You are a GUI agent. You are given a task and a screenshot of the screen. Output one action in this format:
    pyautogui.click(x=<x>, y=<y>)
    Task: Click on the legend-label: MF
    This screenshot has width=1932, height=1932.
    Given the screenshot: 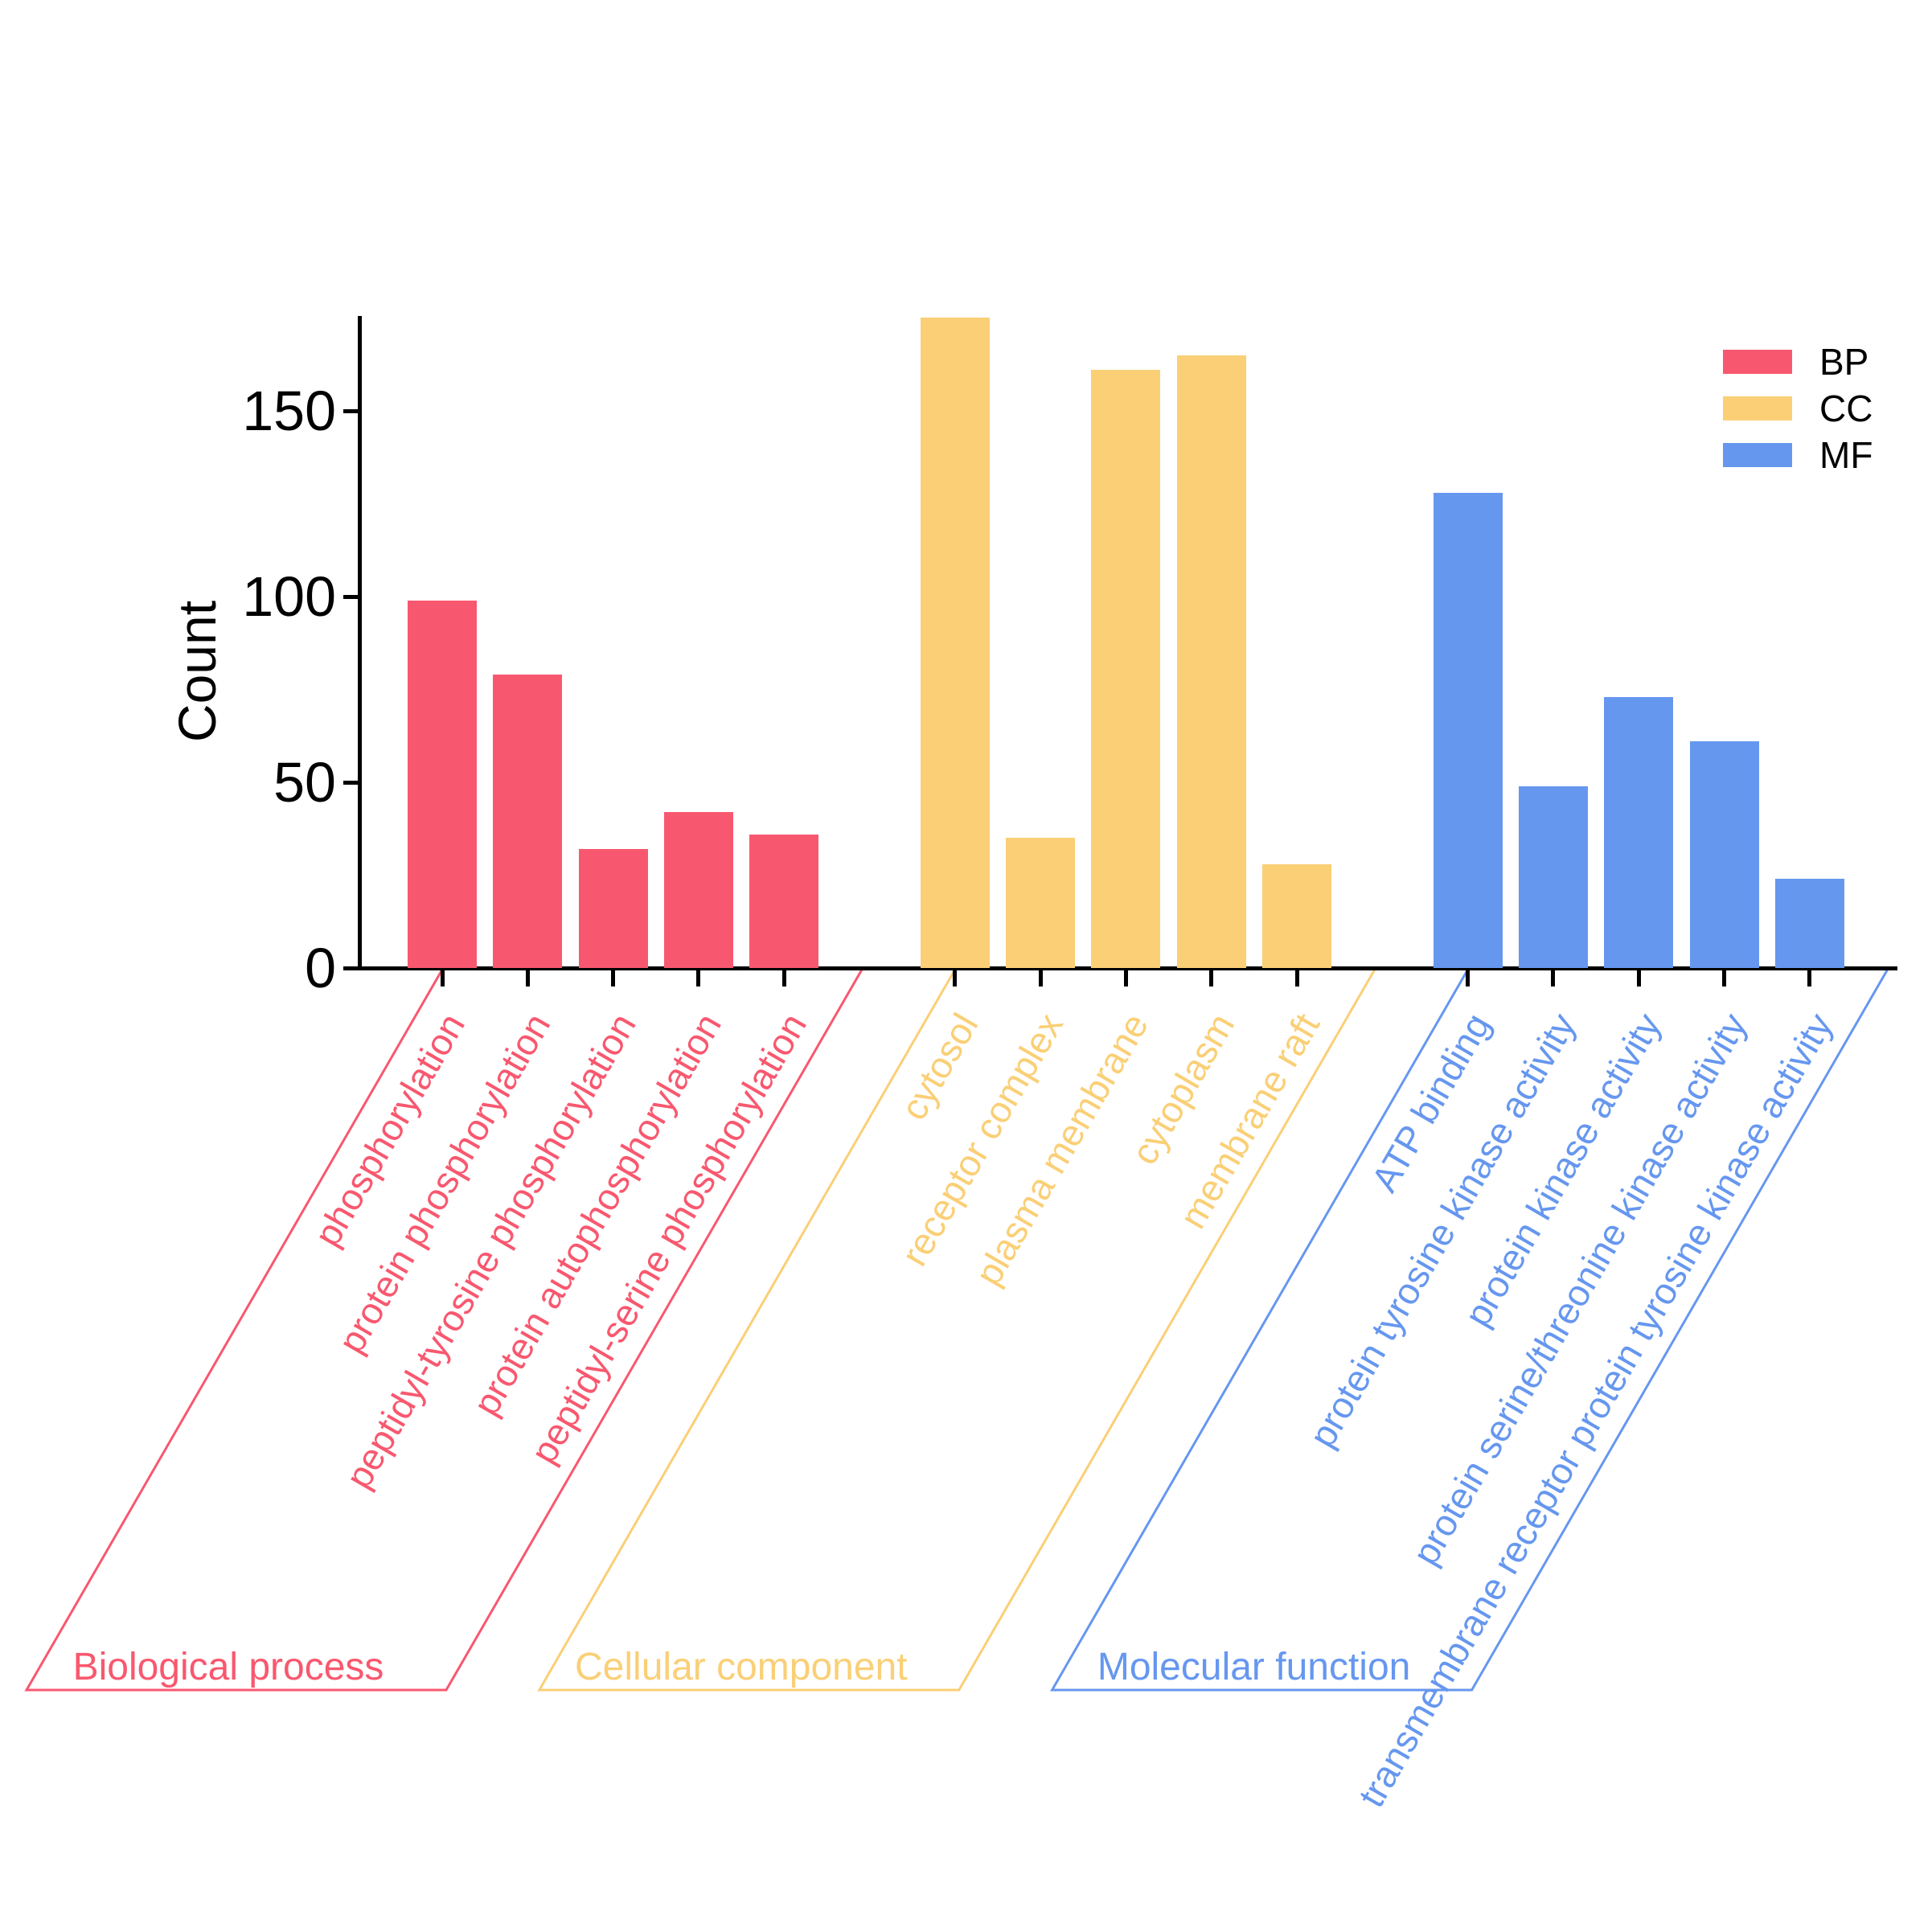 What is the action you would take?
    pyautogui.click(x=1846, y=455)
    